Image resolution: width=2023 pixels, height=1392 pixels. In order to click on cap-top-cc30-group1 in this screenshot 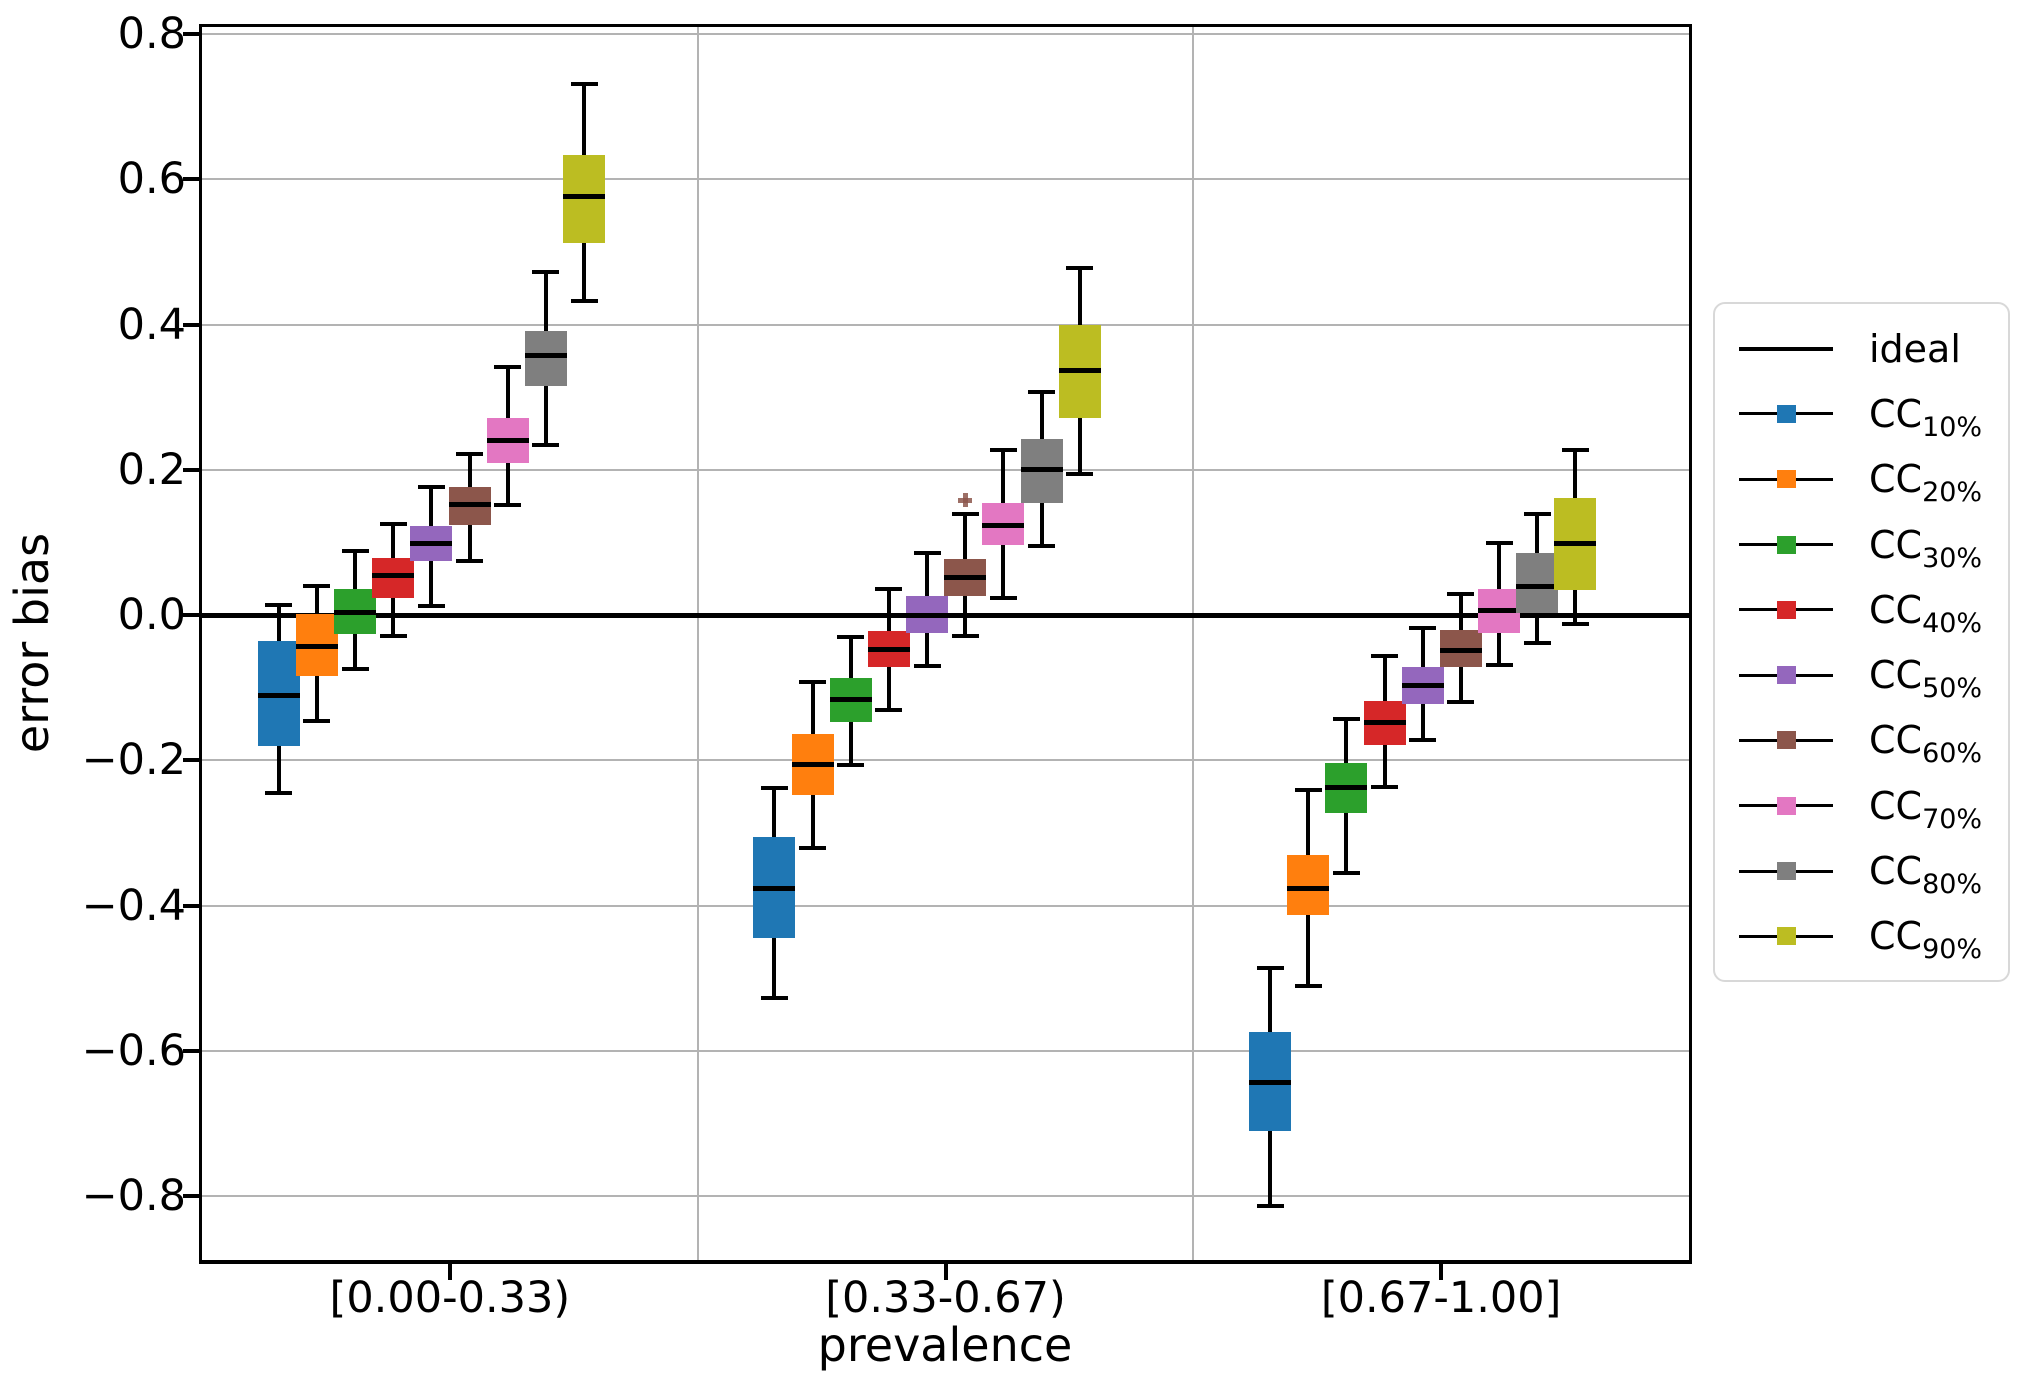, I will do `click(355, 551)`.